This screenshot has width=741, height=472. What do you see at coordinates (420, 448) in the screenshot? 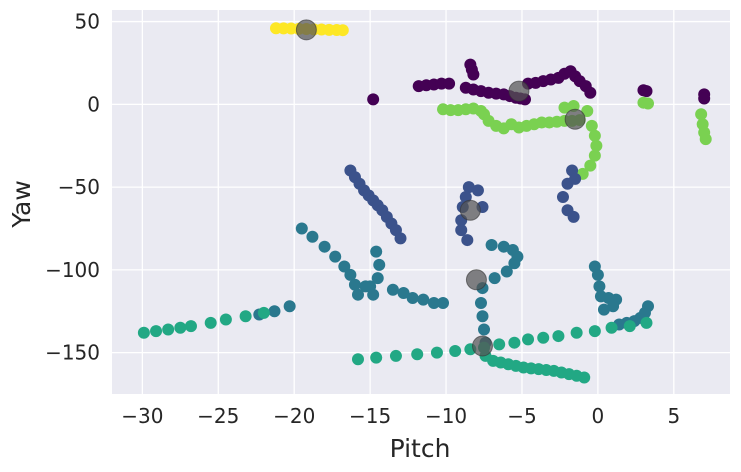
I see `x-axis-label: Pitch` at bounding box center [420, 448].